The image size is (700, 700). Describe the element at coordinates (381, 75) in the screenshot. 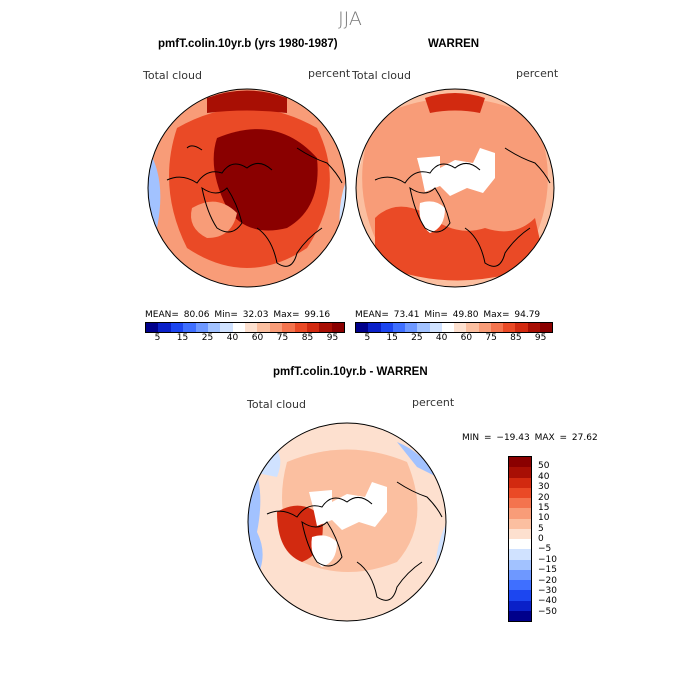

I see `obs-variable-label: Total cloud` at that location.